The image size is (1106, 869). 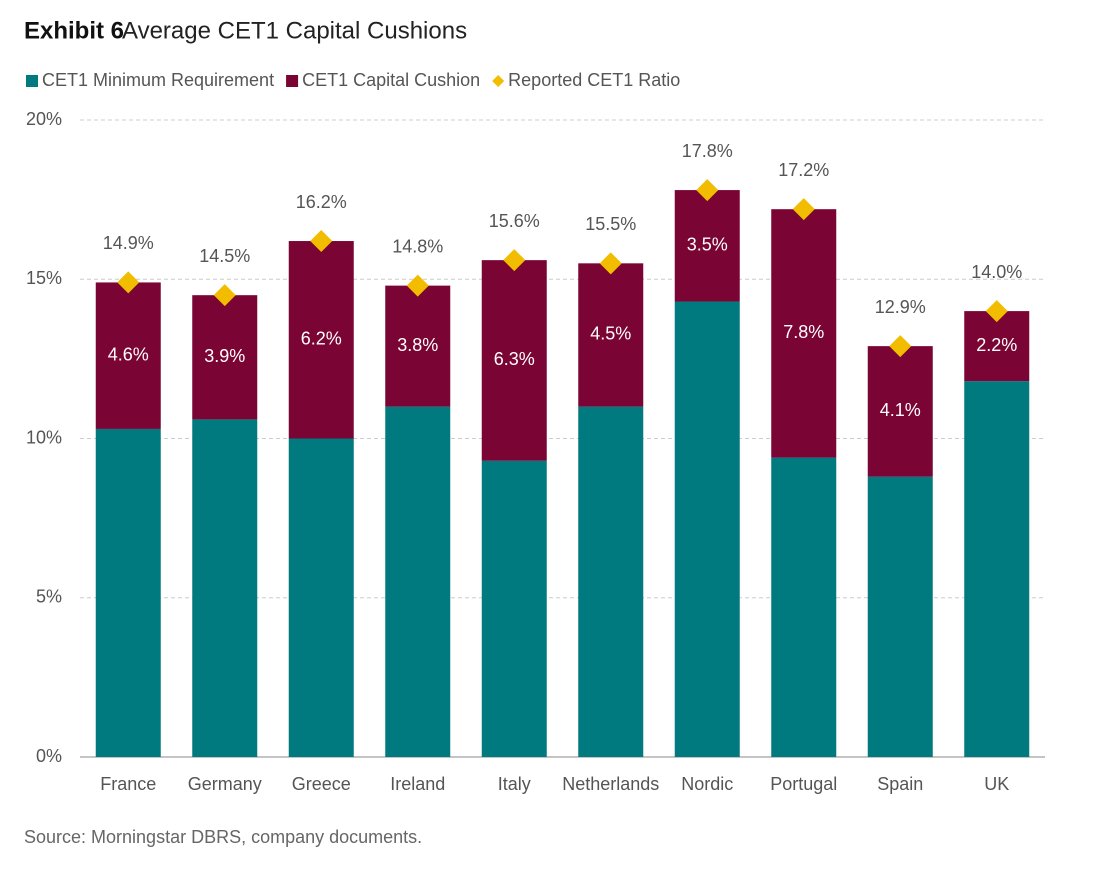 What do you see at coordinates (321, 202) in the screenshot?
I see `data-label: 16.2%` at bounding box center [321, 202].